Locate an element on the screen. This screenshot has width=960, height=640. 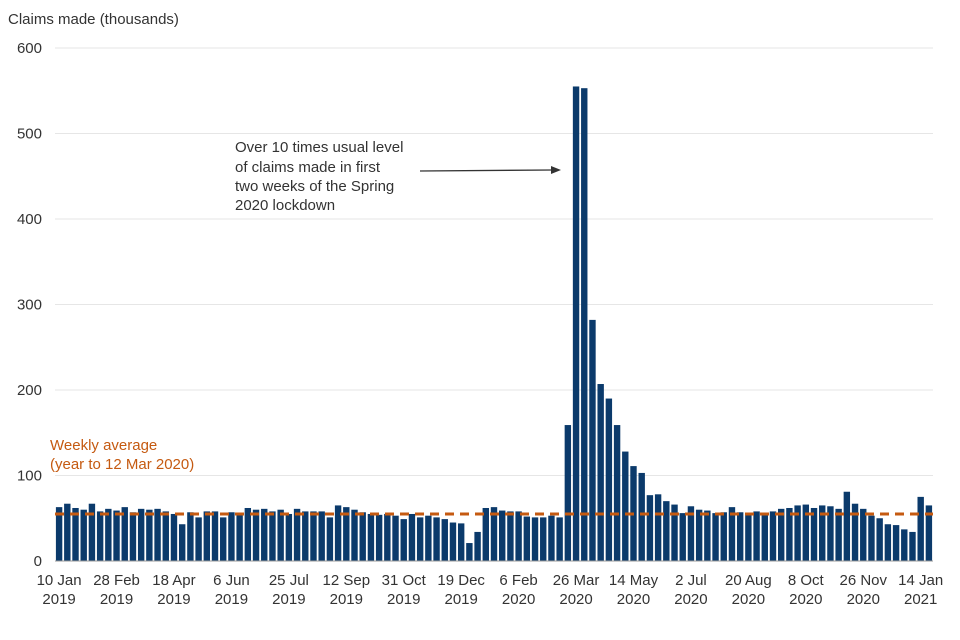
y-tick-label: 100 is located at coordinates (29, 476).